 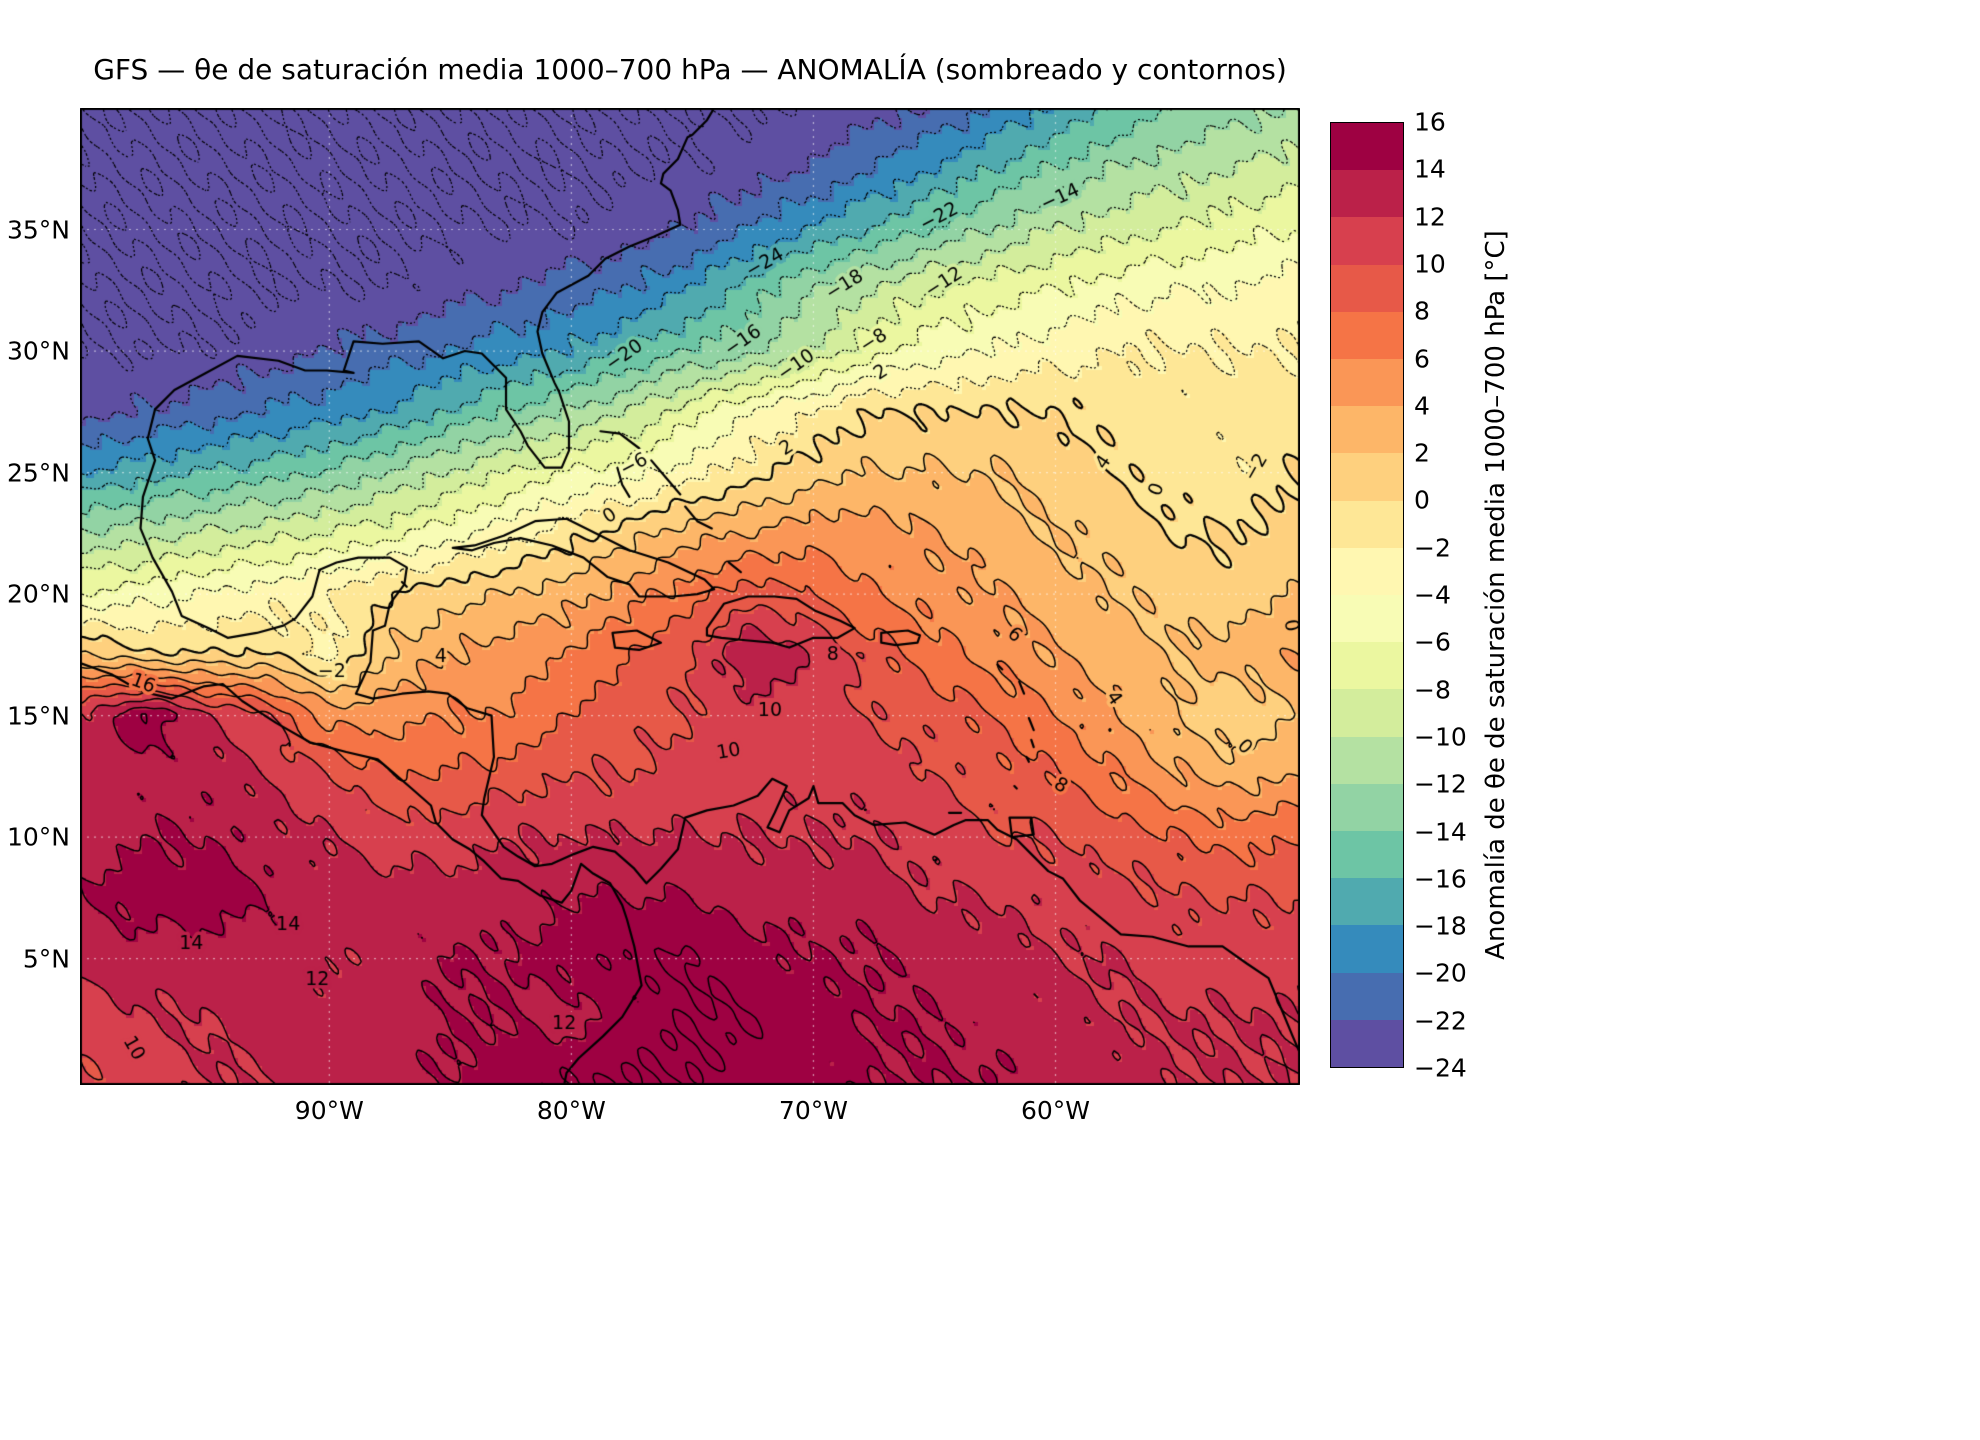 What do you see at coordinates (38, 716) in the screenshot?
I see `y-tick-label: 15°N` at bounding box center [38, 716].